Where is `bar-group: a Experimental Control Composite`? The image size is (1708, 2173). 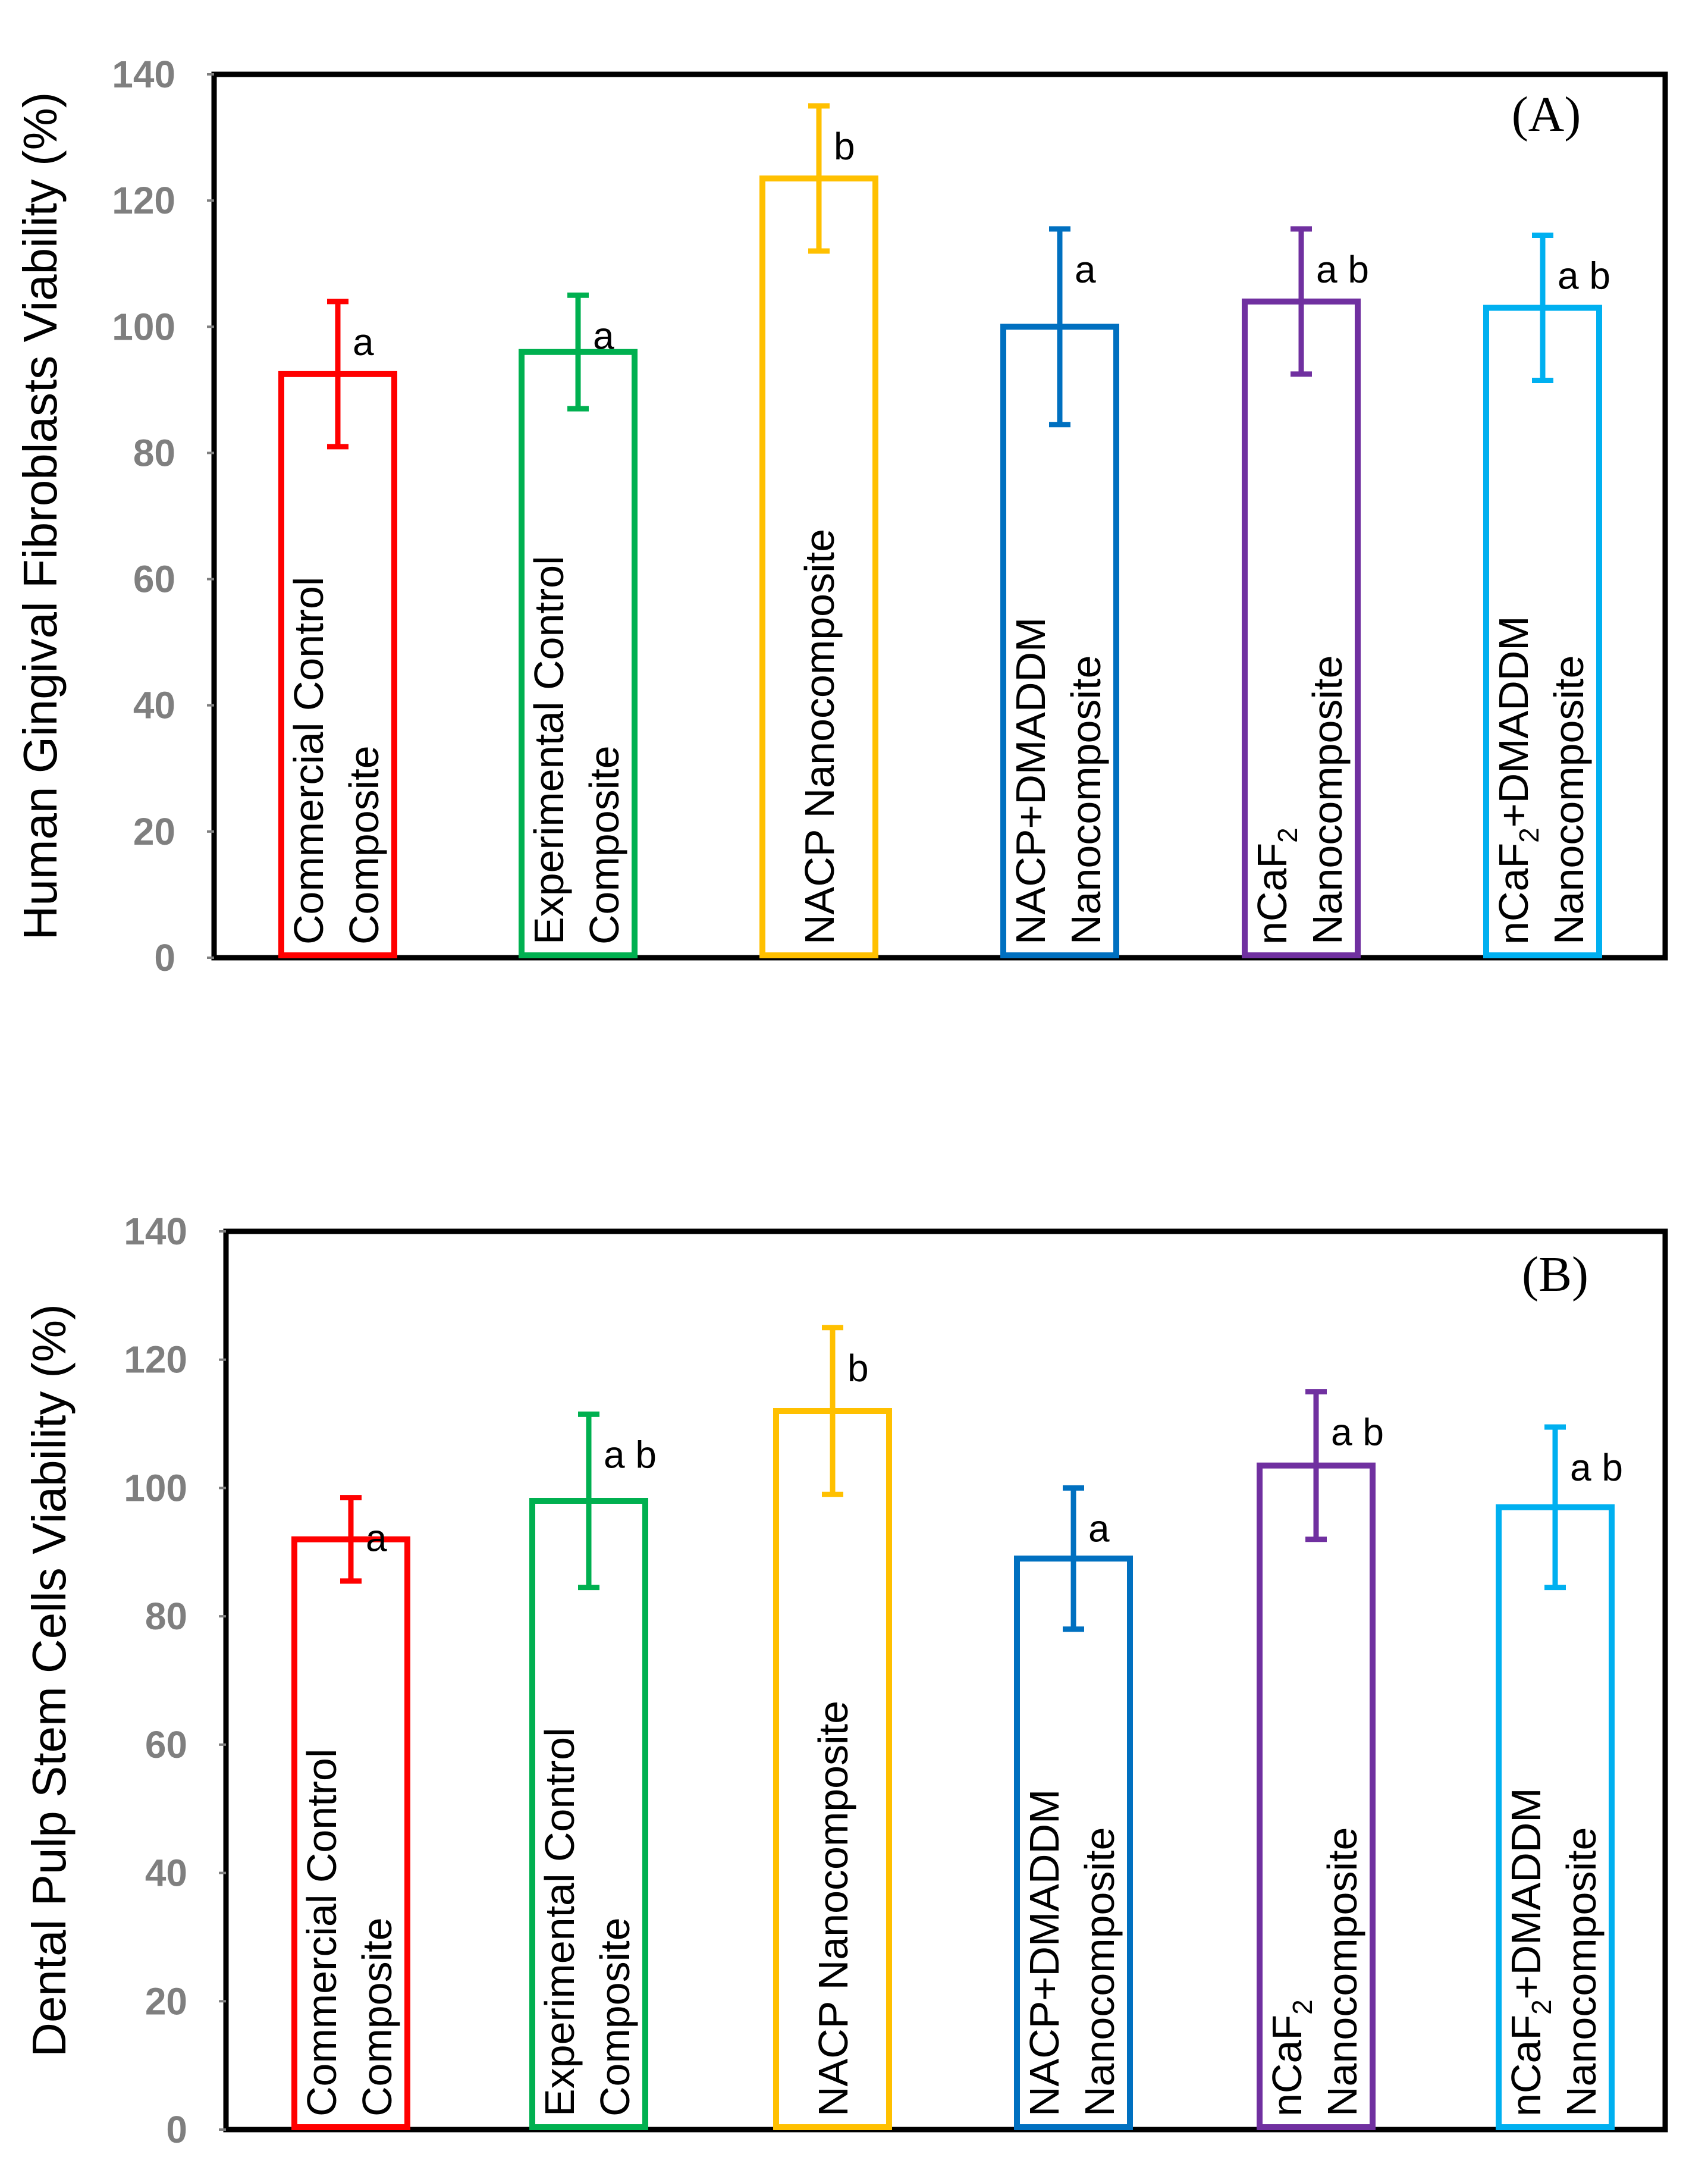
bar-group: a Experimental Control Composite is located at coordinates (578, 625).